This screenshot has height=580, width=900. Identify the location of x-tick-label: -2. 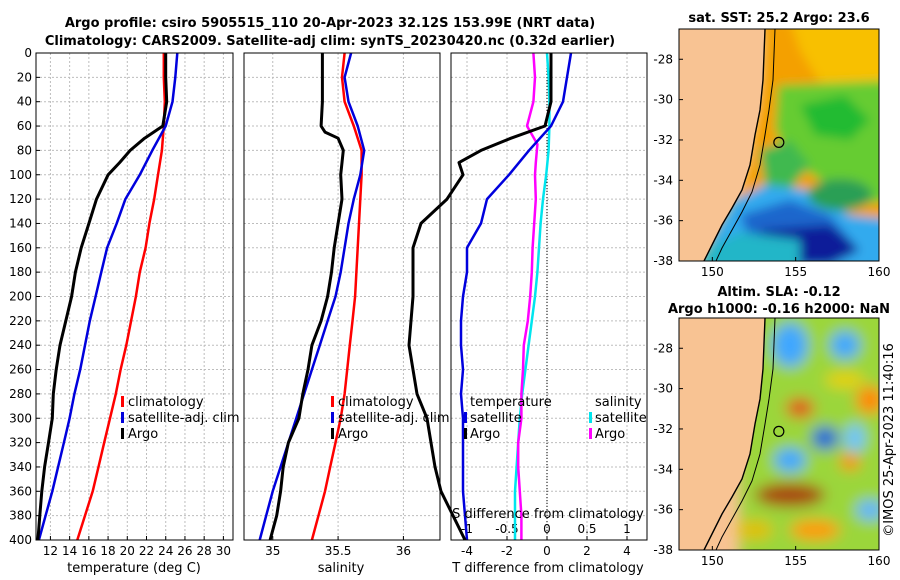
(507, 551).